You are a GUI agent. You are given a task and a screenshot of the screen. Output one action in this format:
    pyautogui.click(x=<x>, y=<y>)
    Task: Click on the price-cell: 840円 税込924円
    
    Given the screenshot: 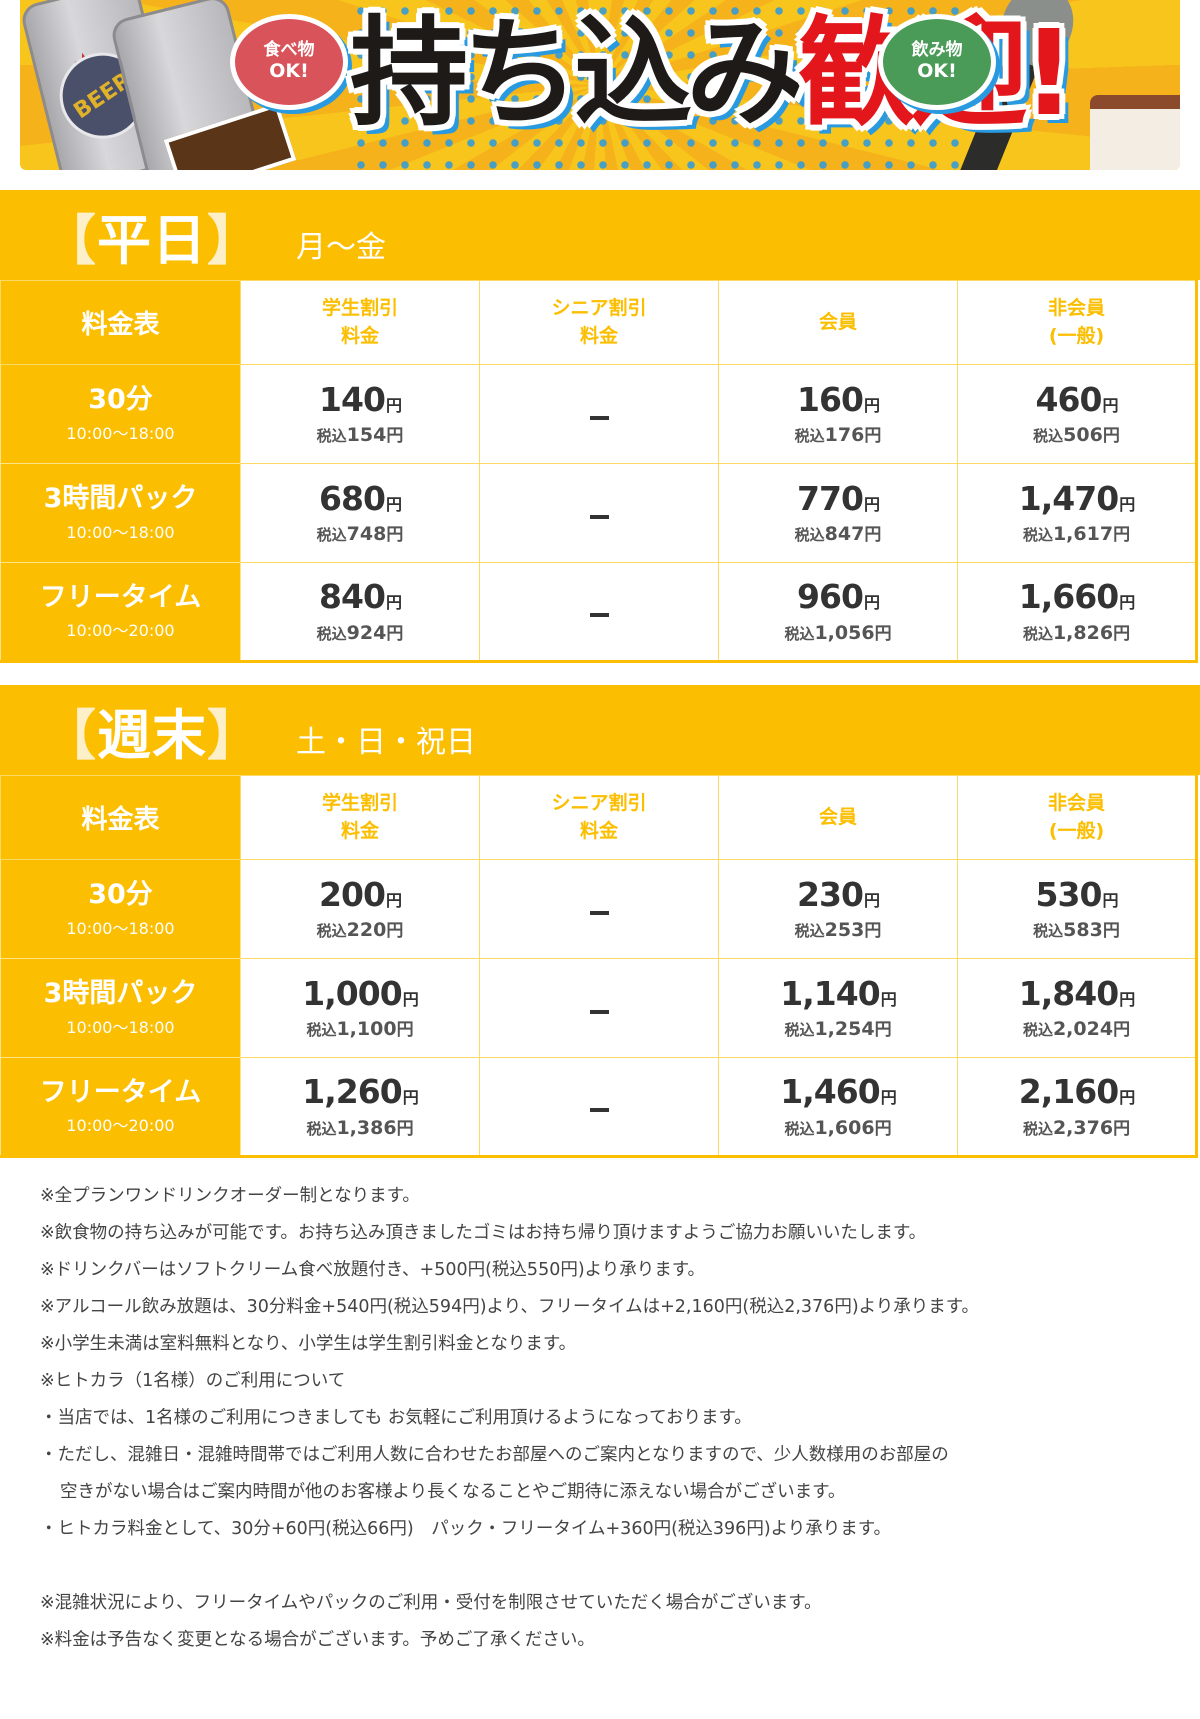 What is the action you would take?
    pyautogui.click(x=360, y=612)
    